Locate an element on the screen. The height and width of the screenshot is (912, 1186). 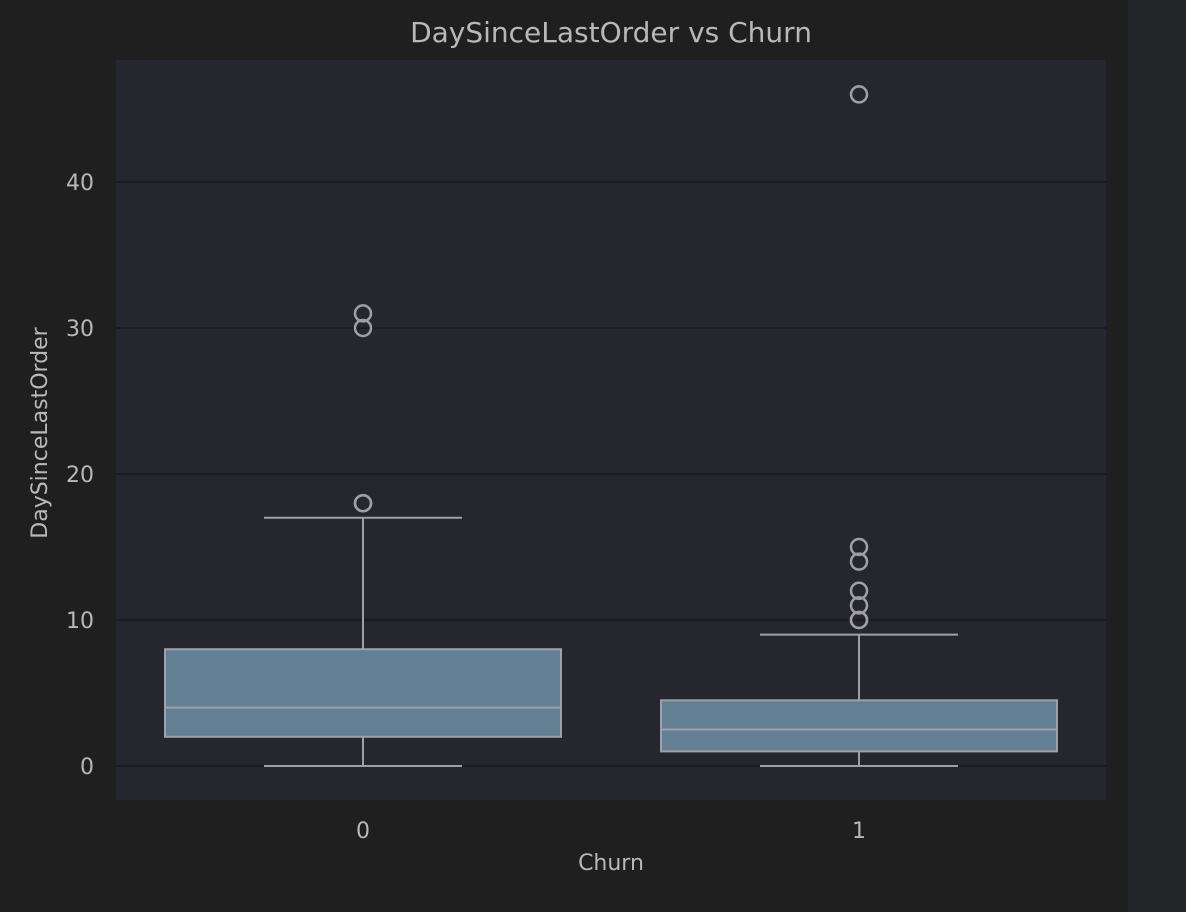
y-tick-label-30: 30 is located at coordinates (80, 329).